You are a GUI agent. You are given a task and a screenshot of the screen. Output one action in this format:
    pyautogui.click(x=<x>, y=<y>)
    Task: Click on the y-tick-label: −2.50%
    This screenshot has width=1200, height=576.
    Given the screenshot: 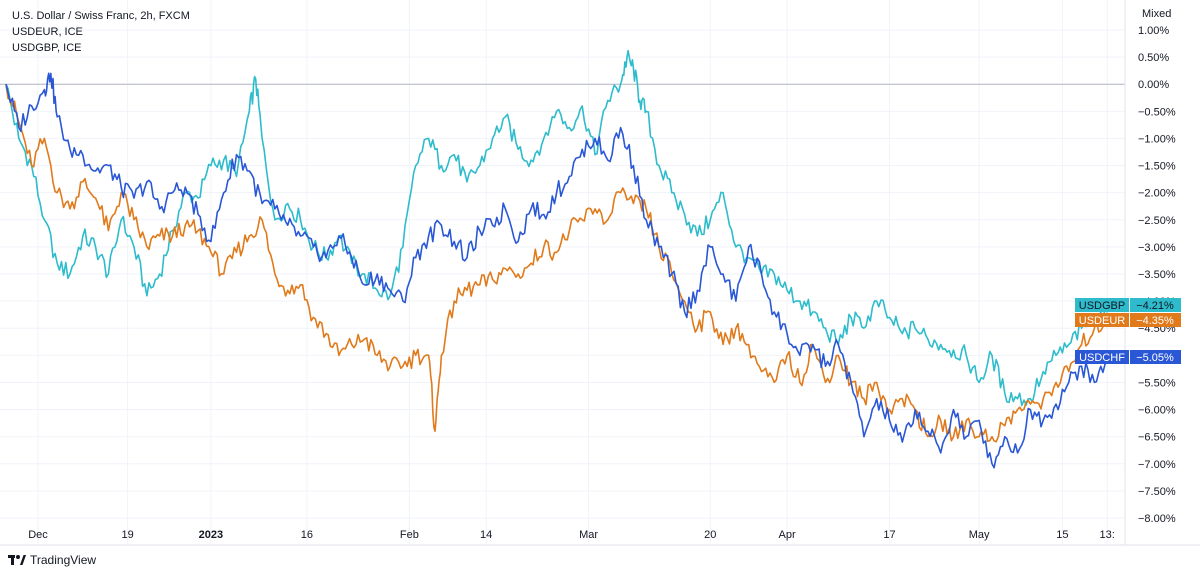 What is the action you would take?
    pyautogui.click(x=1157, y=221)
    